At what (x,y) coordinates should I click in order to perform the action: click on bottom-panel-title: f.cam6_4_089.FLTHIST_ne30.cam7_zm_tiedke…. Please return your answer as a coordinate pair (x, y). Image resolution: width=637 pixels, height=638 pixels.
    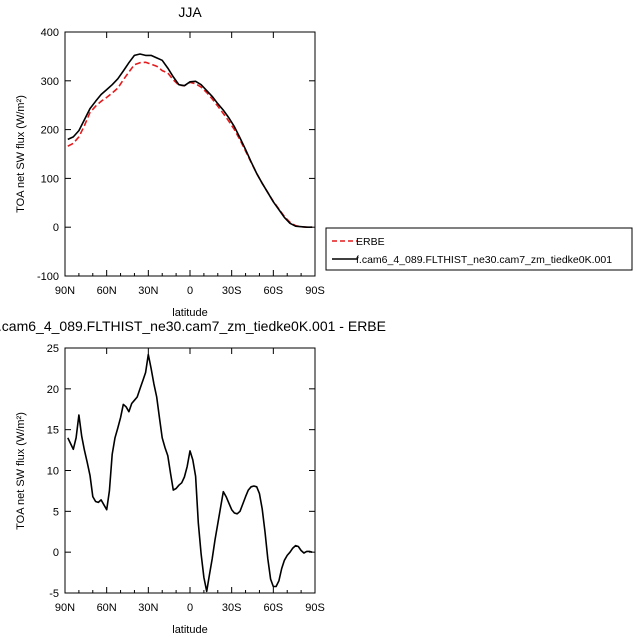
    Looking at the image, I should click on (193, 326).